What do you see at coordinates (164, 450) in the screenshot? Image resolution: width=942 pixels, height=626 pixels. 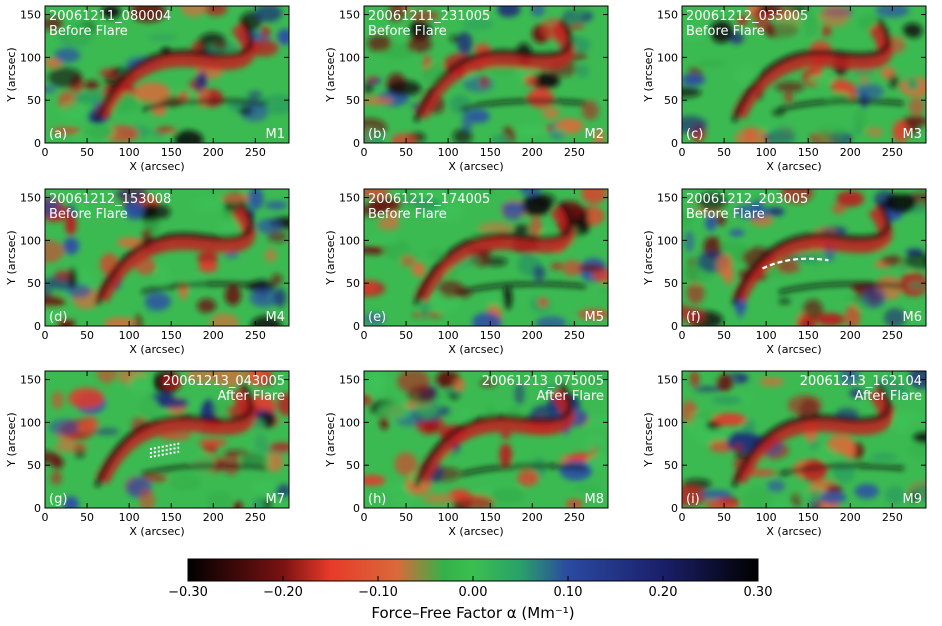 I see `dashed-line-annotation` at bounding box center [164, 450].